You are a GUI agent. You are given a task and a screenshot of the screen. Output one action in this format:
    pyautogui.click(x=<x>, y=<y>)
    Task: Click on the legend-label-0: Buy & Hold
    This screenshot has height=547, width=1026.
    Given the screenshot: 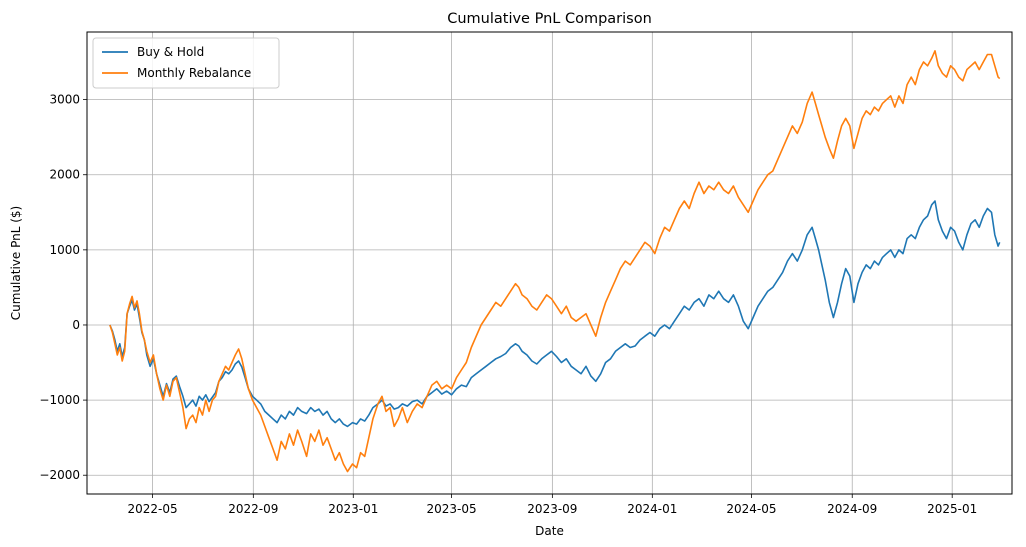 What is the action you would take?
    pyautogui.click(x=170, y=52)
    